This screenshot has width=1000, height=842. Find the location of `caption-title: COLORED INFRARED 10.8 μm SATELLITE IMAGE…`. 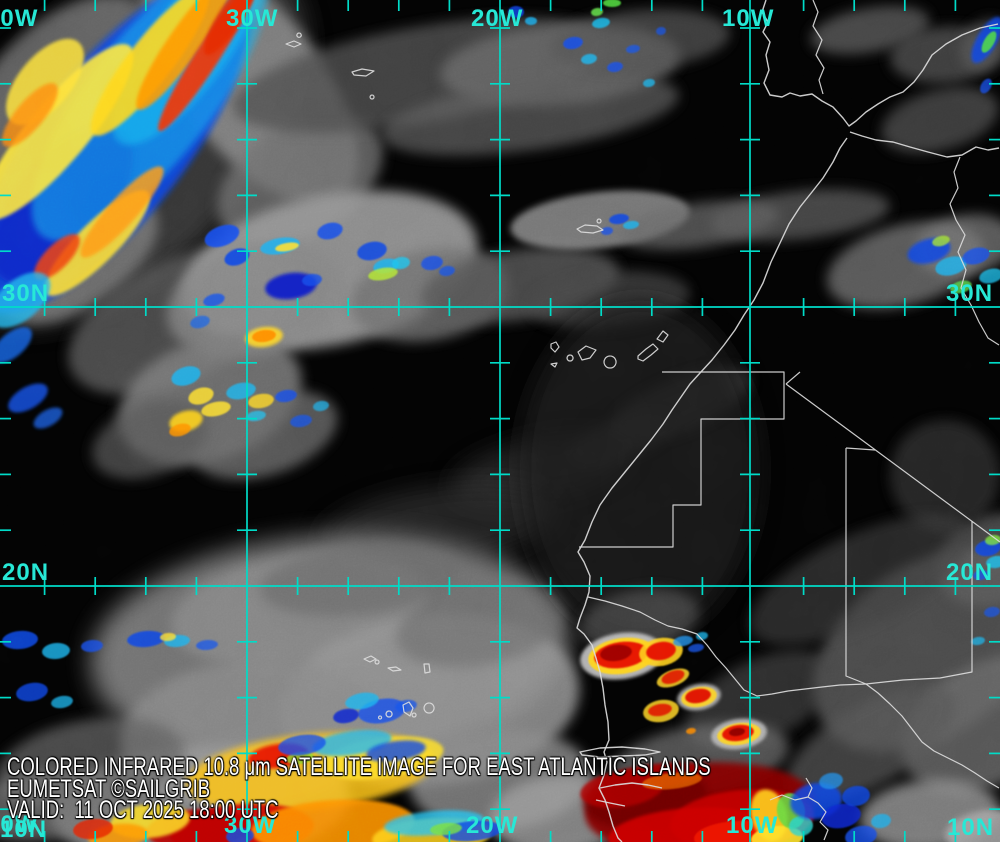

caption-title: COLORED INFRARED 10.8 μm SATELLITE IMAGE… is located at coordinates (359, 767).